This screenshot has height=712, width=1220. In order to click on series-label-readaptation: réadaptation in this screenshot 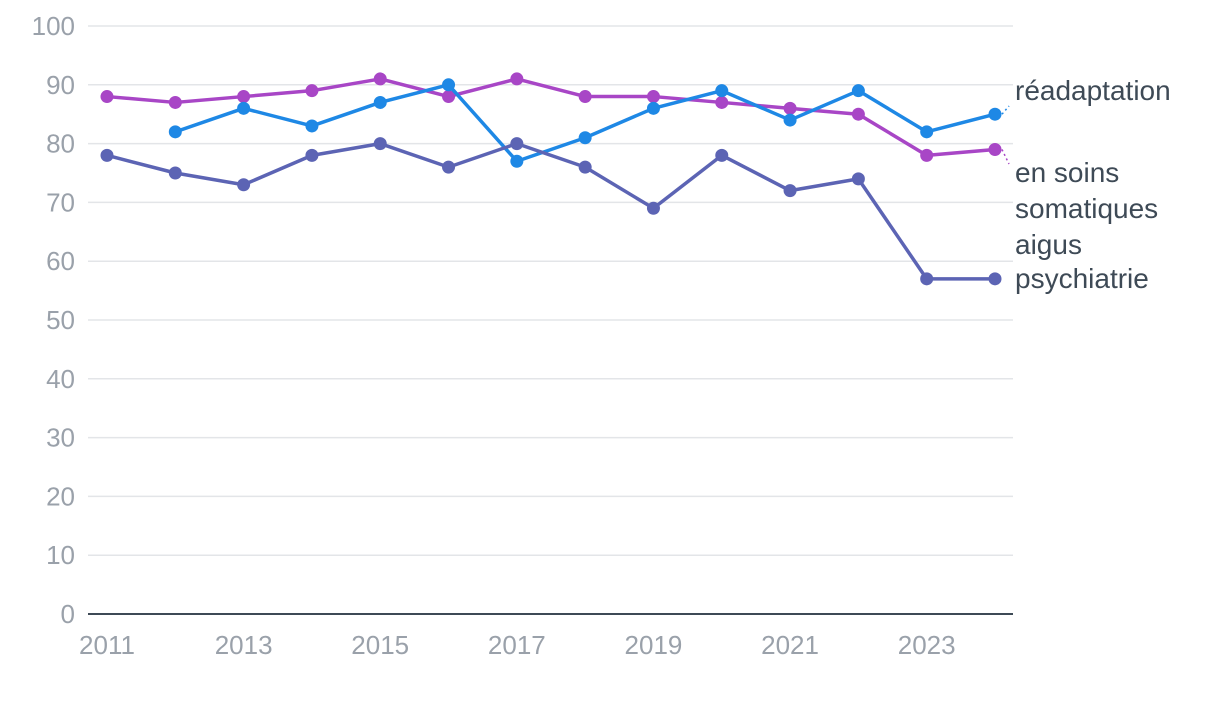, I will do `click(1086, 95)`.